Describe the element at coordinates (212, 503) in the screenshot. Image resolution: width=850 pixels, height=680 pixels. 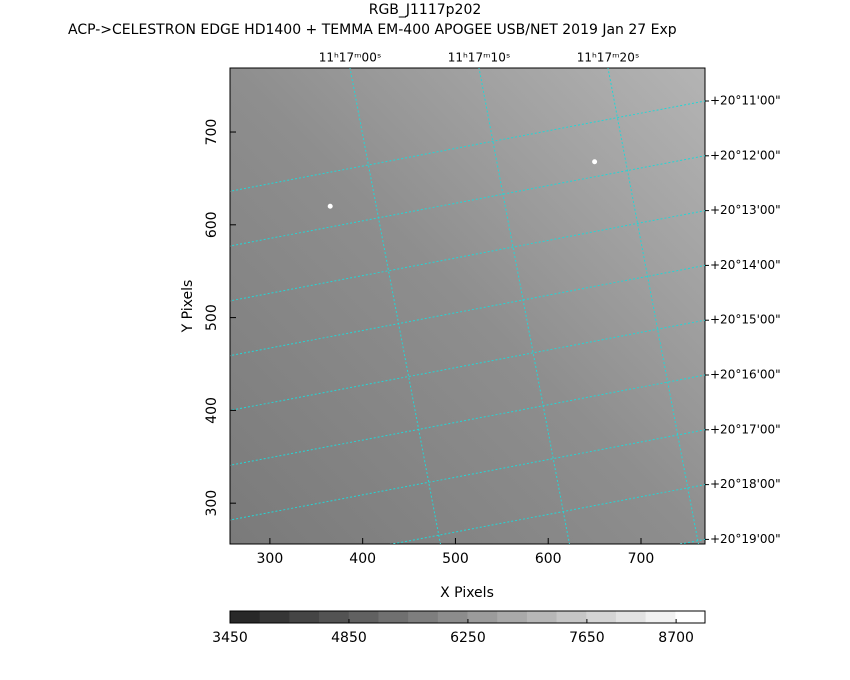
I see `y-tick-label: 300` at that location.